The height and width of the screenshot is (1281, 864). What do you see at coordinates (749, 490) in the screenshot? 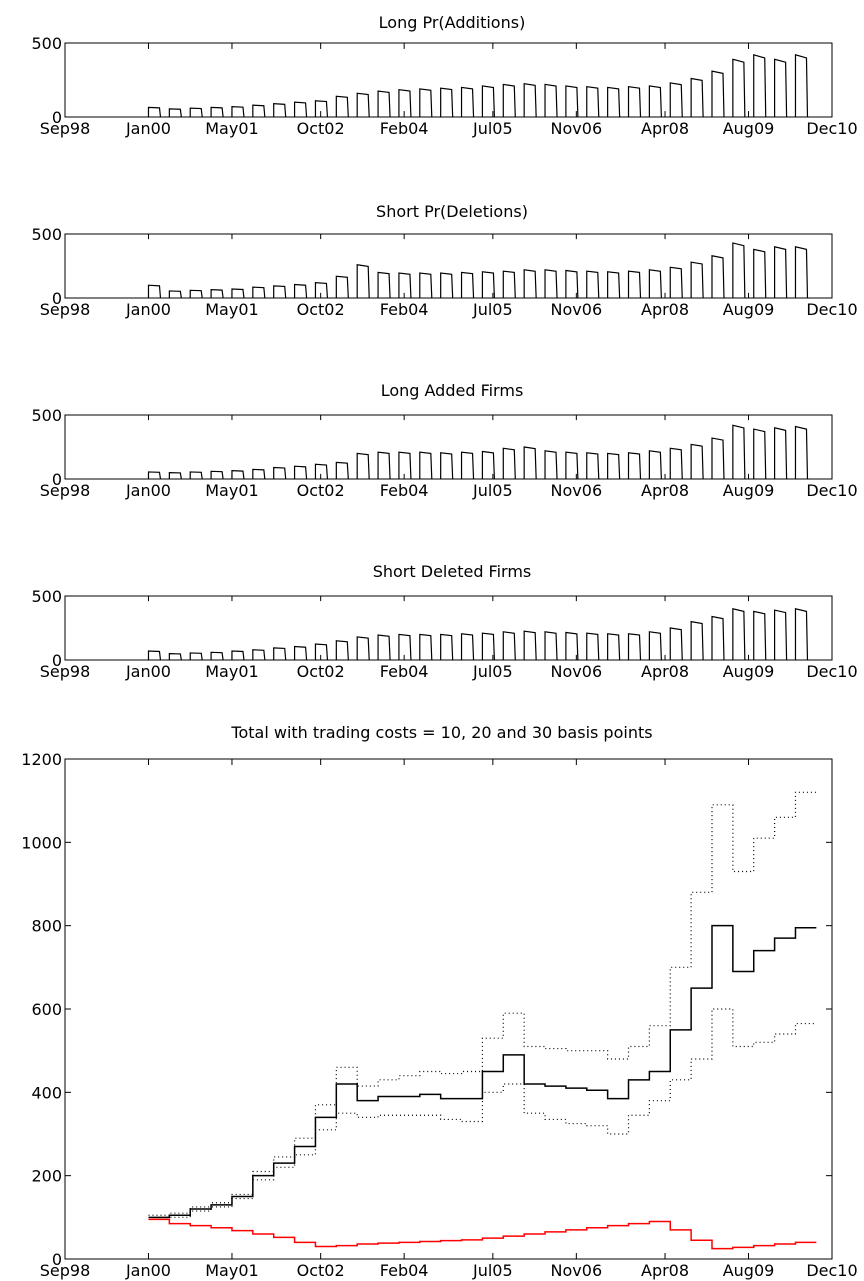
I see `x-tick-label: Aug09` at bounding box center [749, 490].